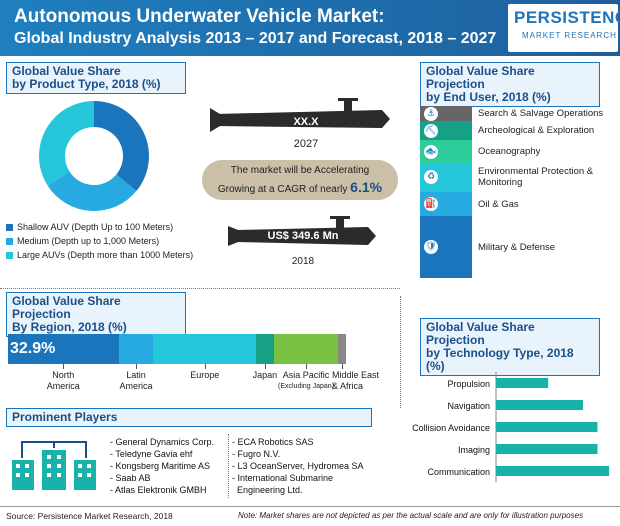 The width and height of the screenshot is (620, 526). What do you see at coordinates (303, 236) in the screenshot?
I see `value-2018: US$ 349.6 Mn` at bounding box center [303, 236].